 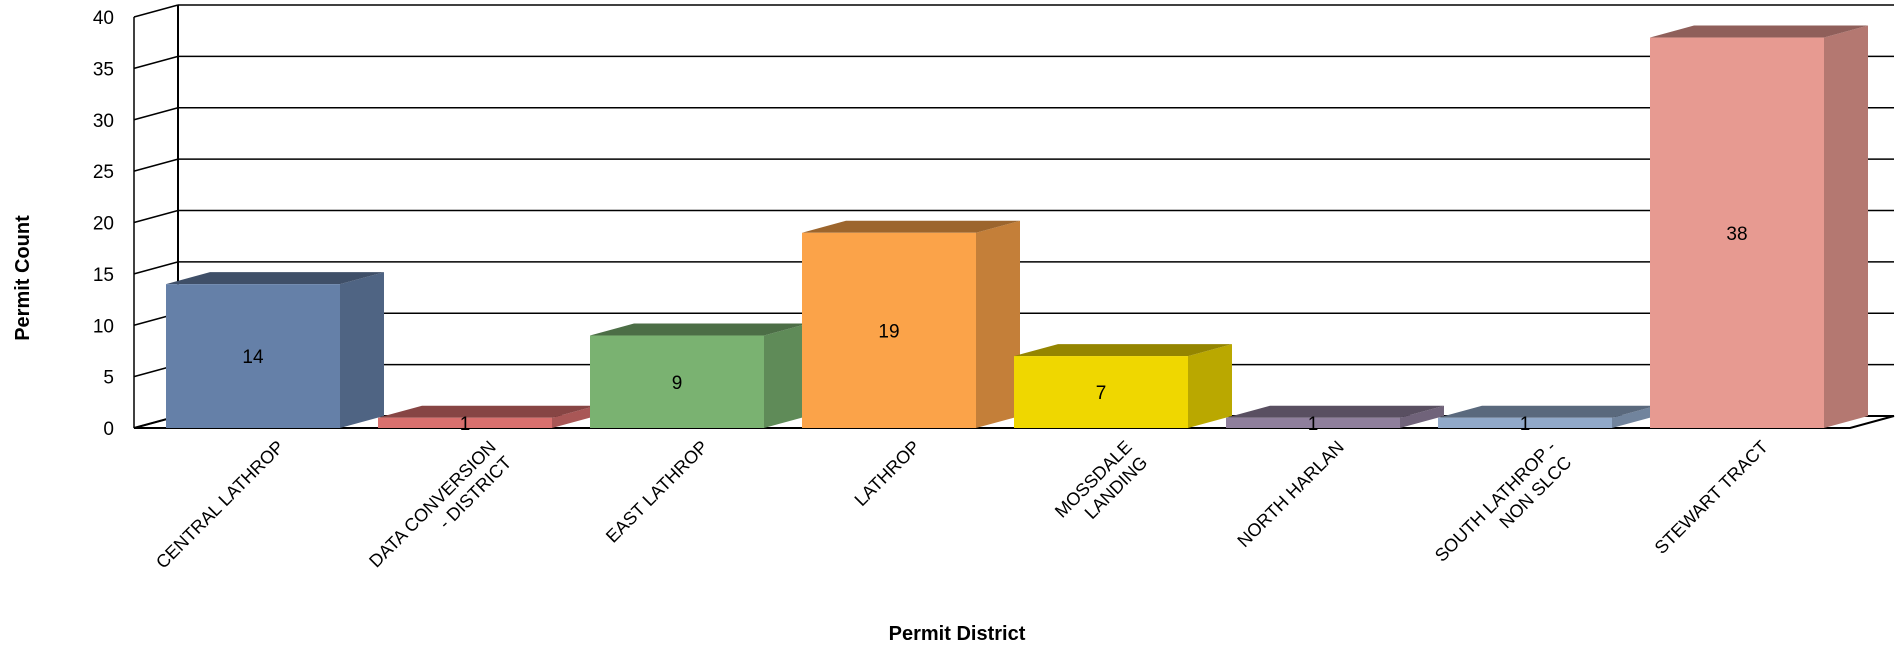 I want to click on x-category-label: CENTRAL LATHROP, so click(x=220, y=505).